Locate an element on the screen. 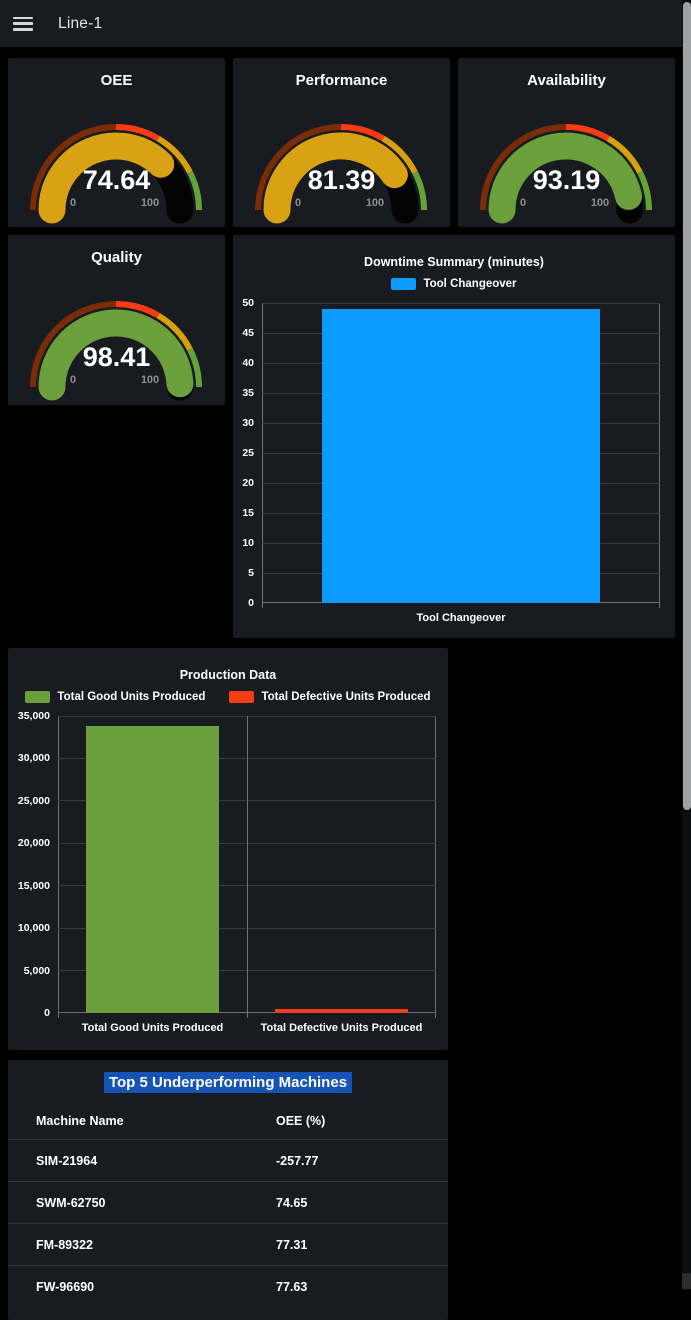 Image resolution: width=691 pixels, height=1320 pixels. cell-oee: 77.63 is located at coordinates (292, 1287).